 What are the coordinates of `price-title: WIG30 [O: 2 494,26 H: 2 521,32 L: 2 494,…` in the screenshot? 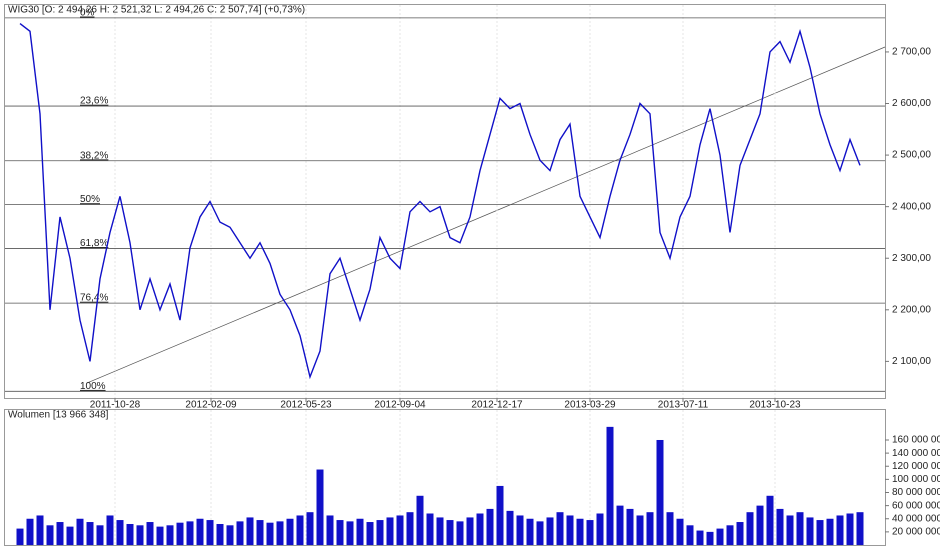 It's located at (156, 10).